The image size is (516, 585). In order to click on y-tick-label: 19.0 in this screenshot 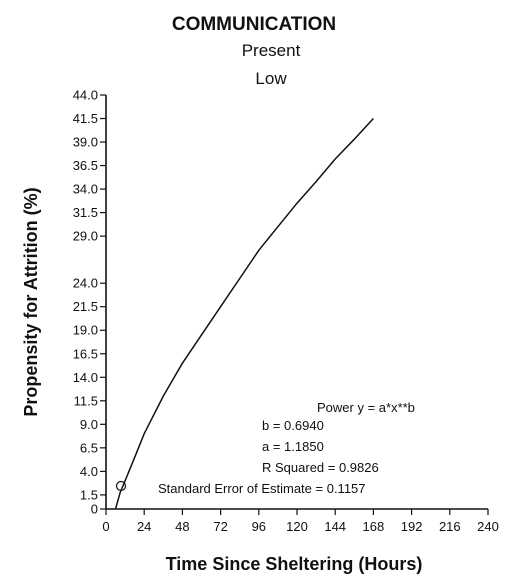, I will do `click(85, 330)`.